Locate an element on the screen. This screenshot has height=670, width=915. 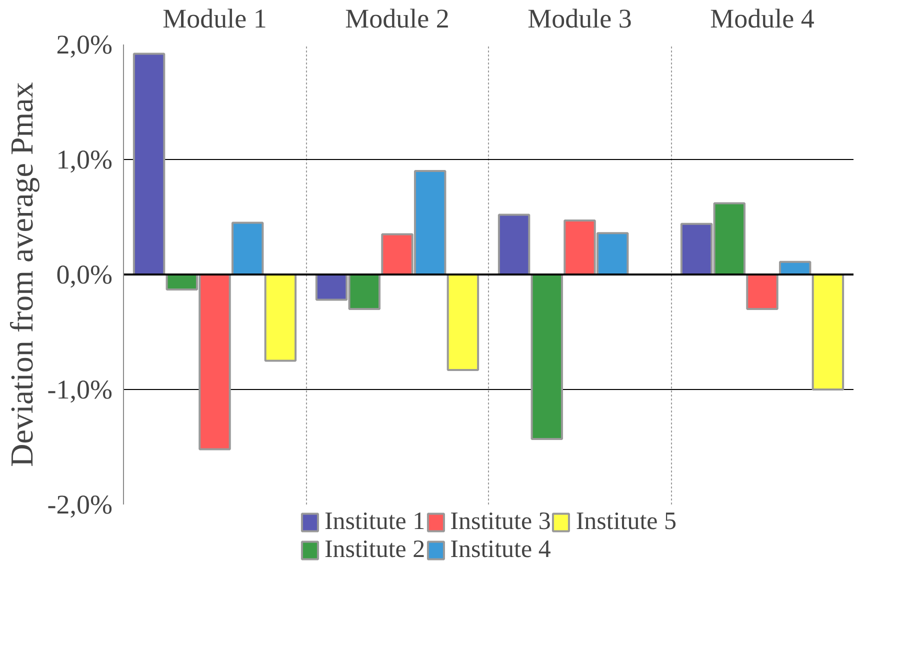
y-axis-title: Deviation from average Pmax is located at coordinates (21, 274).